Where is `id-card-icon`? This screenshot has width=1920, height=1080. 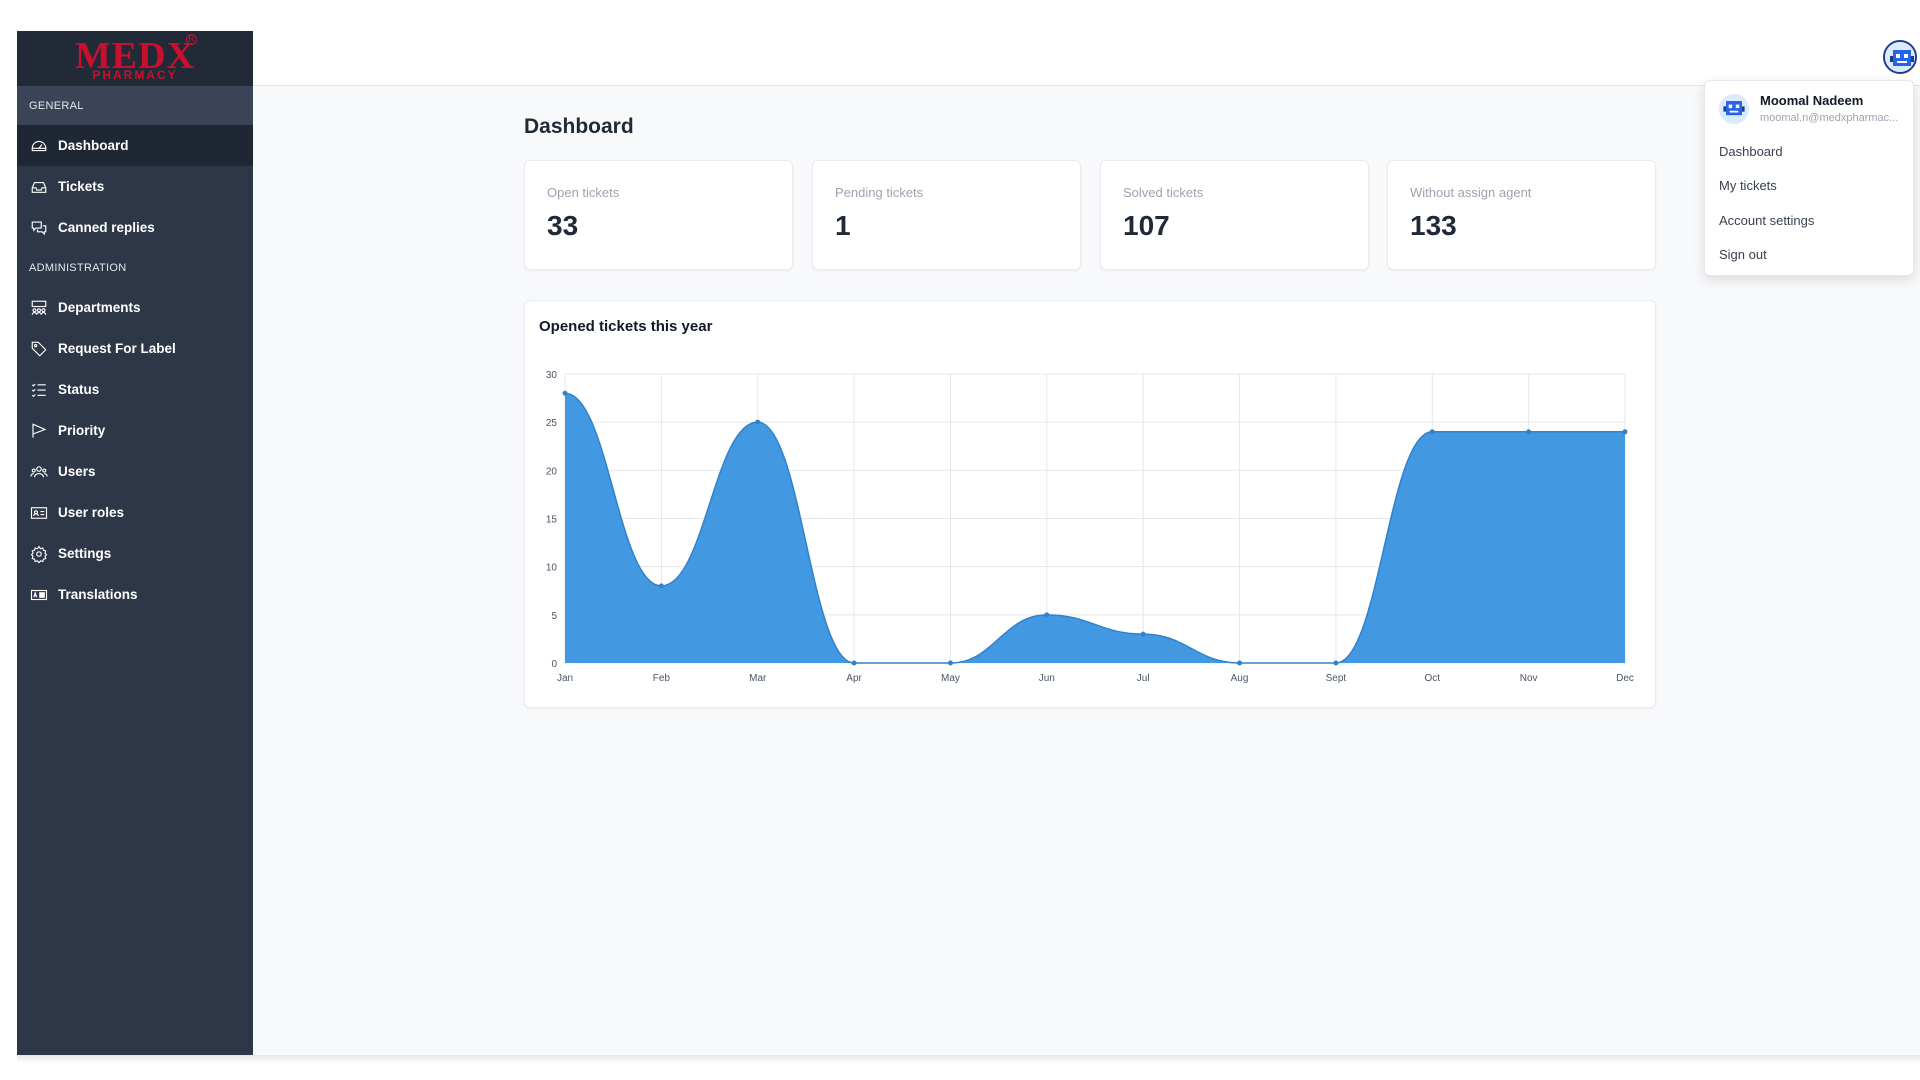 id-card-icon is located at coordinates (39, 513).